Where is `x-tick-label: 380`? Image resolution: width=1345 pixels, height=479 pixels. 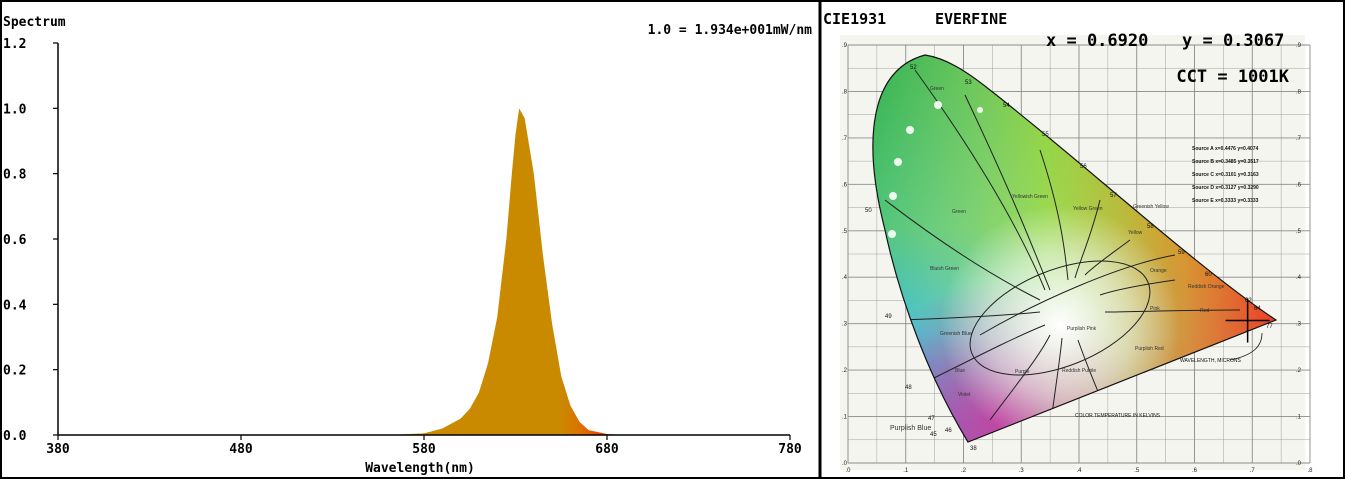
x-tick-label: 380 is located at coordinates (58, 449).